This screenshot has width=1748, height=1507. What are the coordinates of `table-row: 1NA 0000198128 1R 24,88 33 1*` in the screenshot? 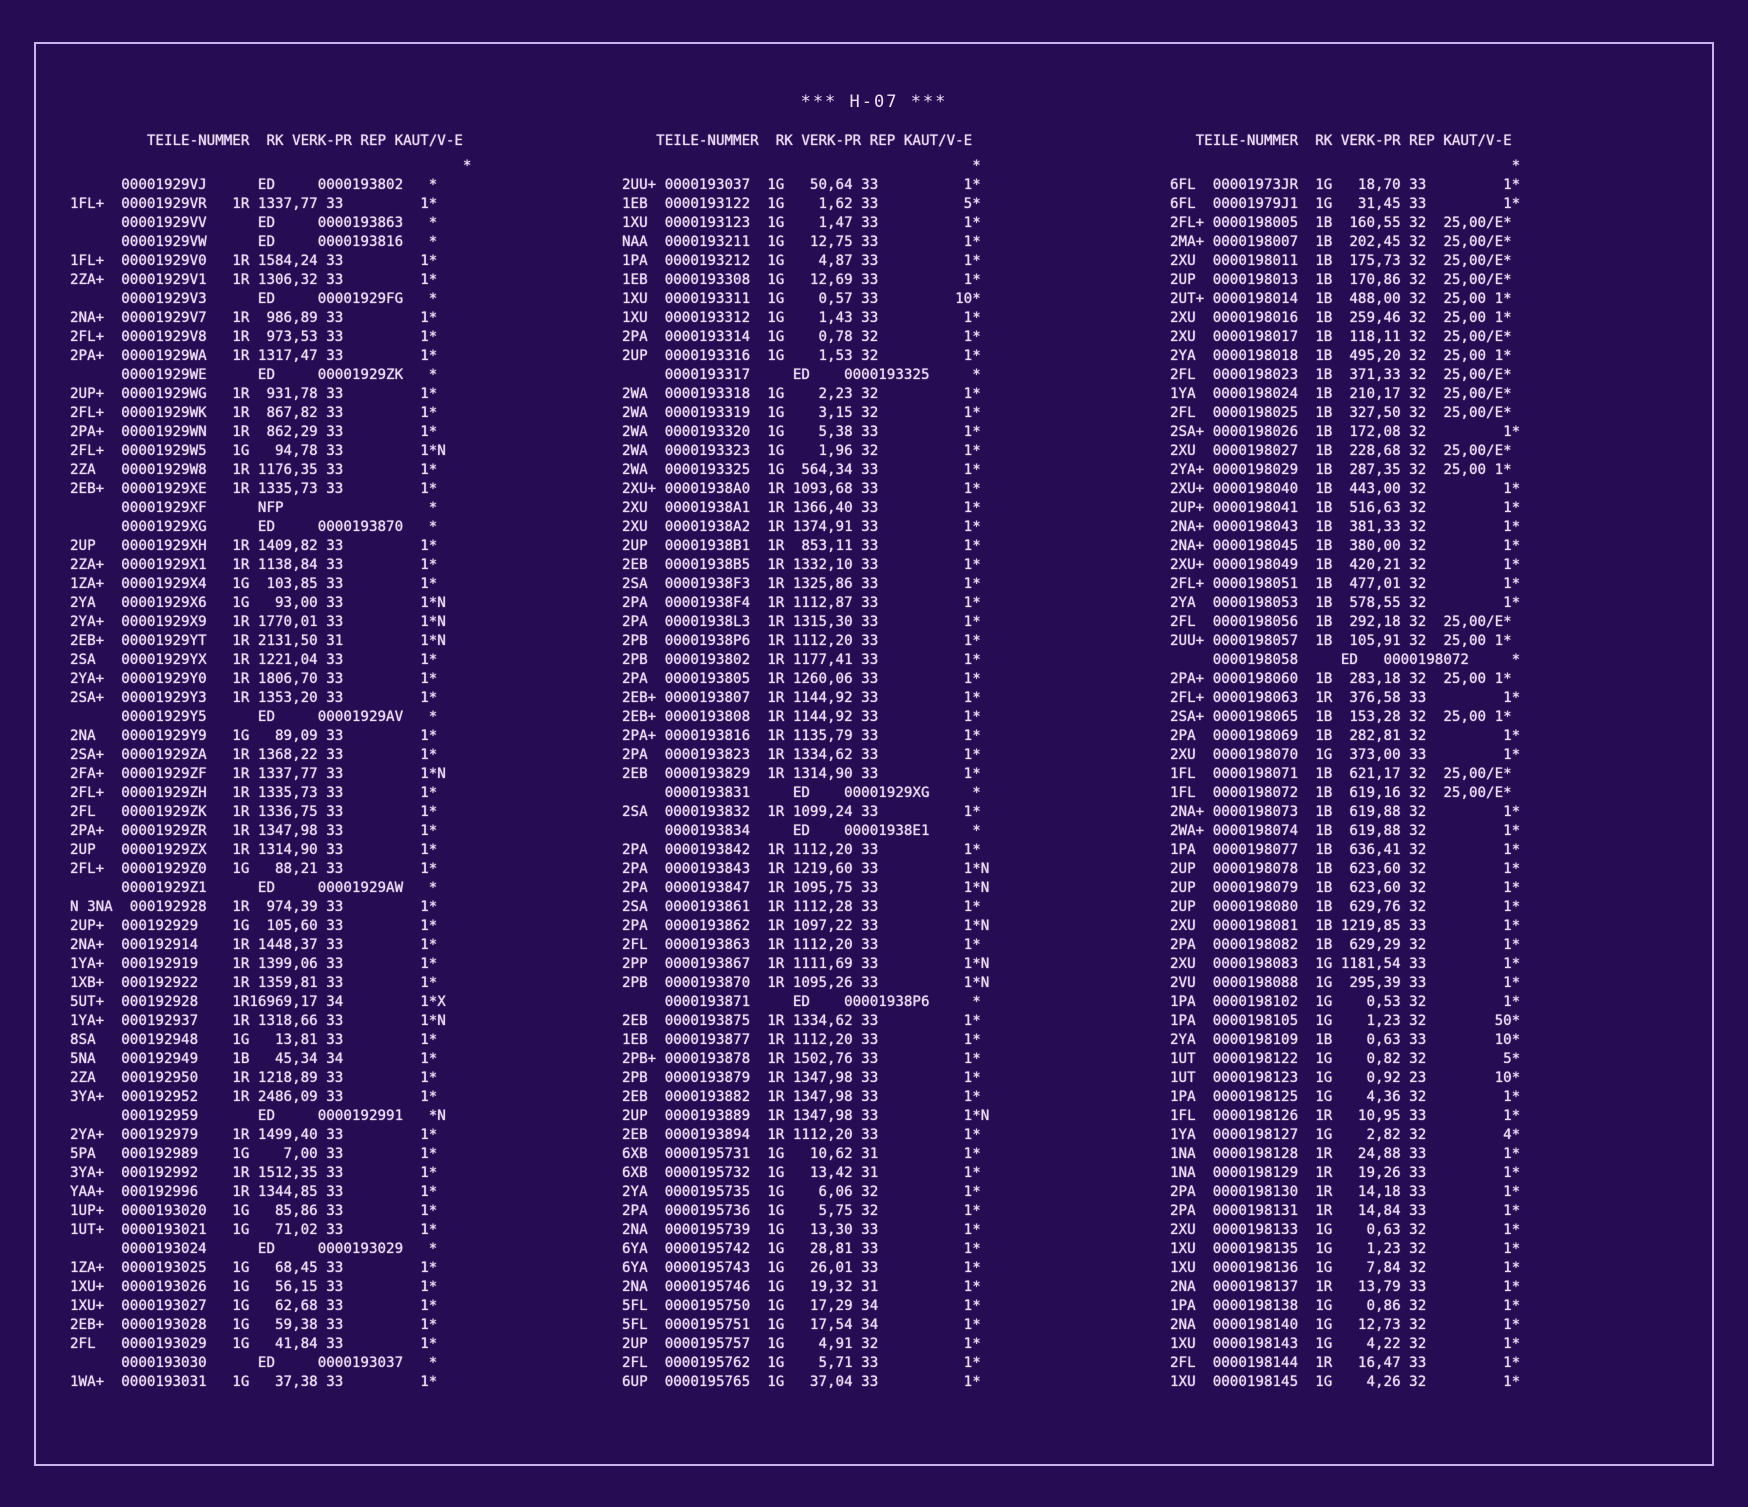 It's located at (1345, 1154).